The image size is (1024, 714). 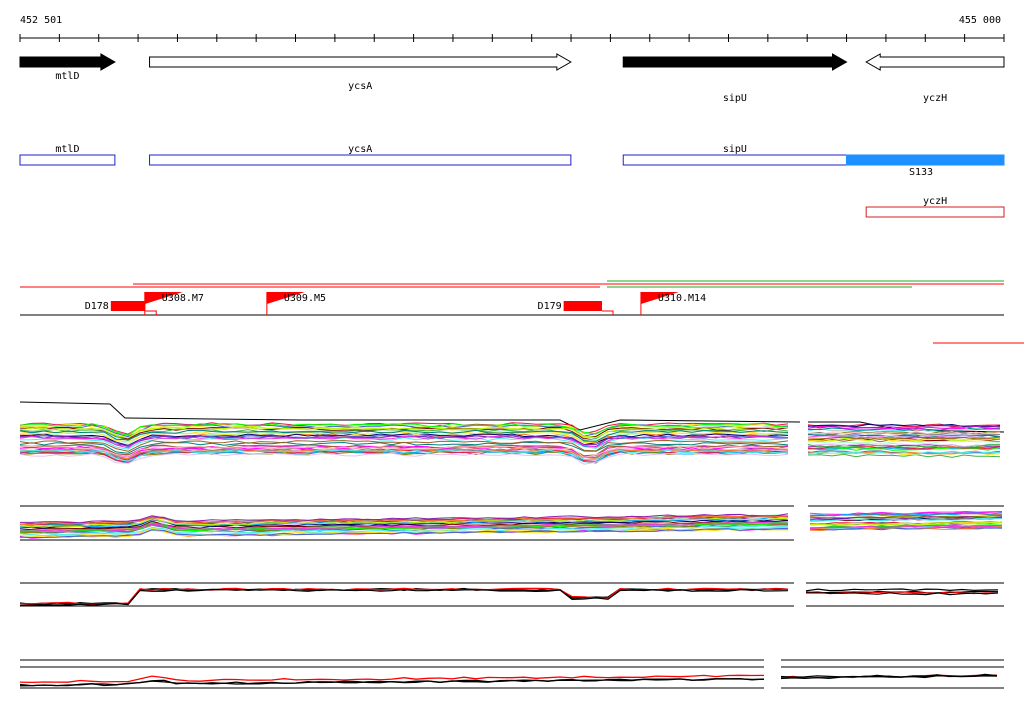 I want to click on gene-arrow-sipU, so click(x=735, y=62).